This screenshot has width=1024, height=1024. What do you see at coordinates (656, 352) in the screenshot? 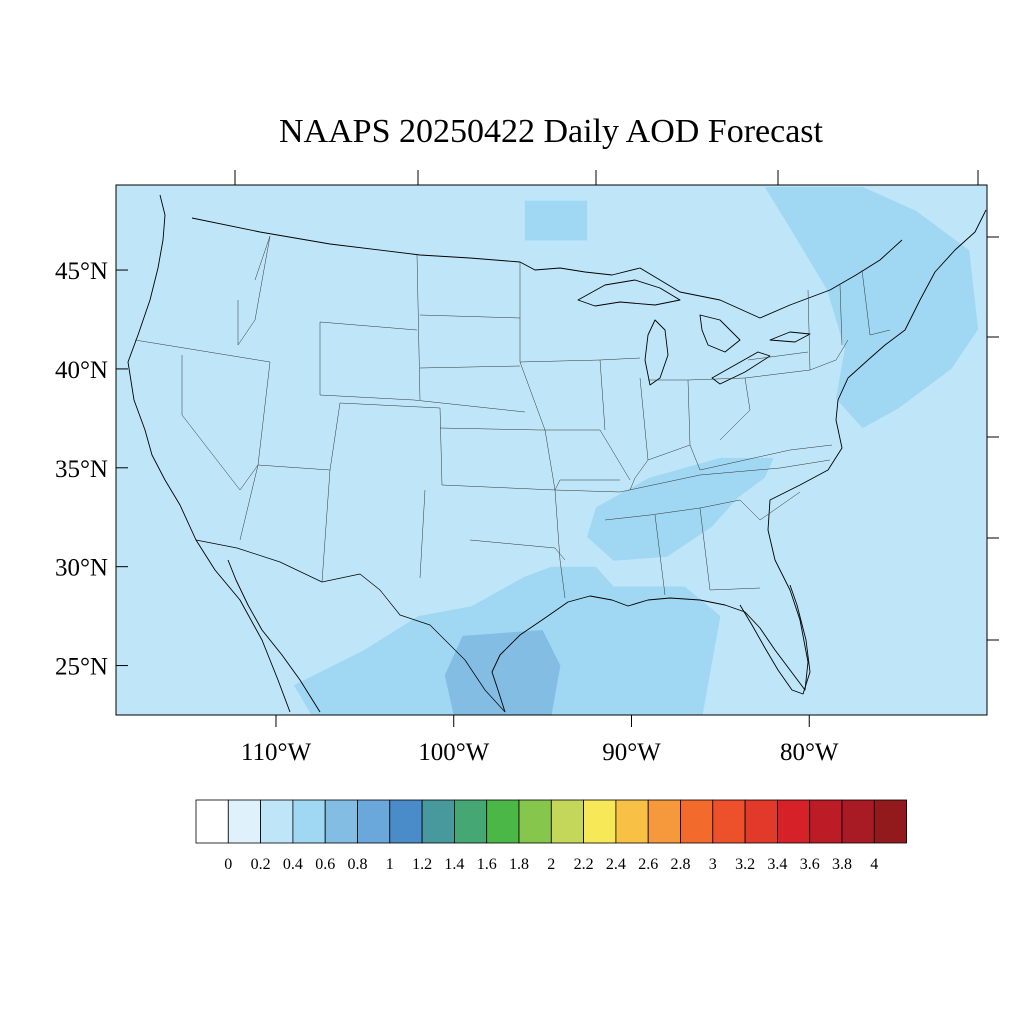
I see `lake-michigan` at bounding box center [656, 352].